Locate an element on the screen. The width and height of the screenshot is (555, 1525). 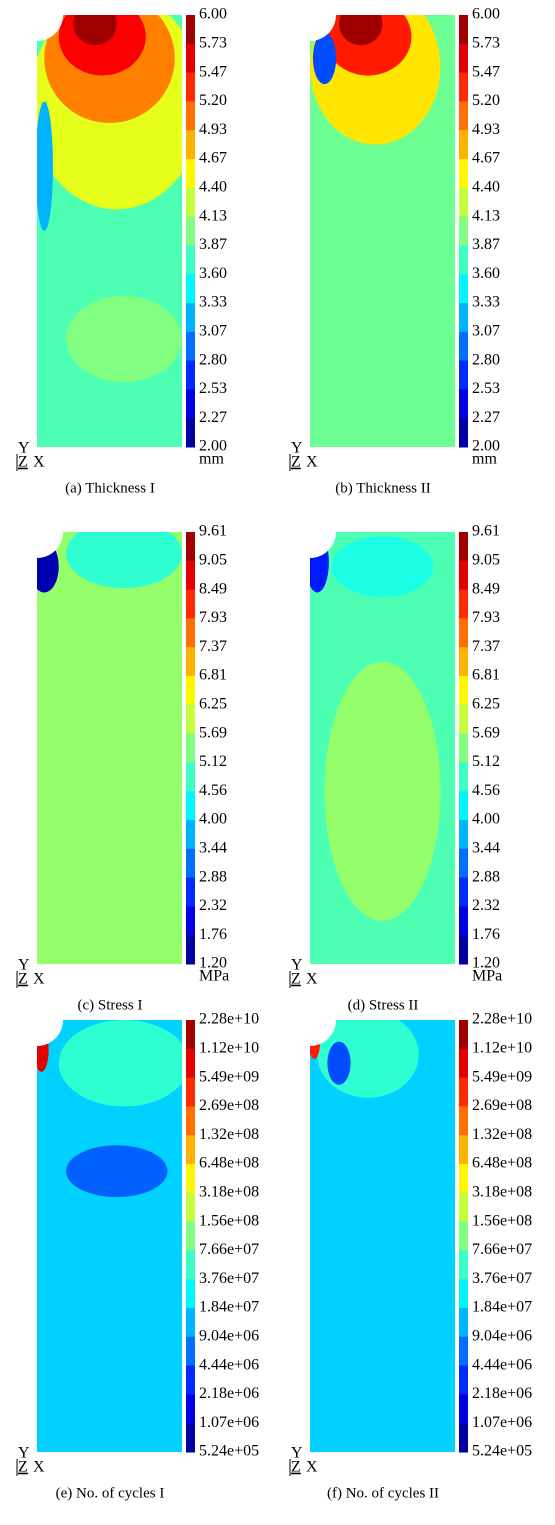
colorbar-label: 7.37 is located at coordinates (213, 646).